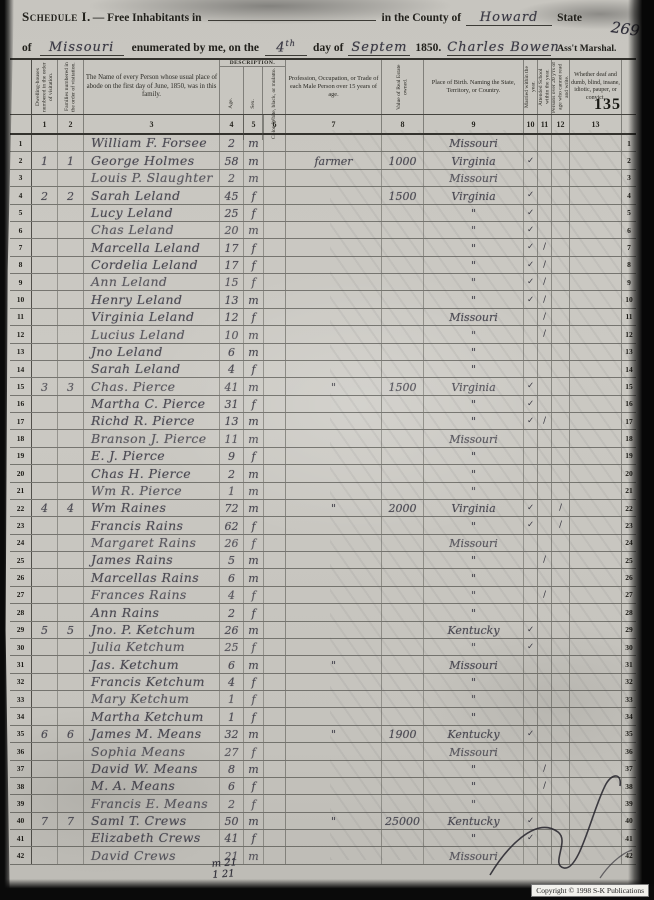  Describe the element at coordinates (323, 769) in the screenshot. I see `table-row: 37 David W. Means 8 m " / 37` at that location.